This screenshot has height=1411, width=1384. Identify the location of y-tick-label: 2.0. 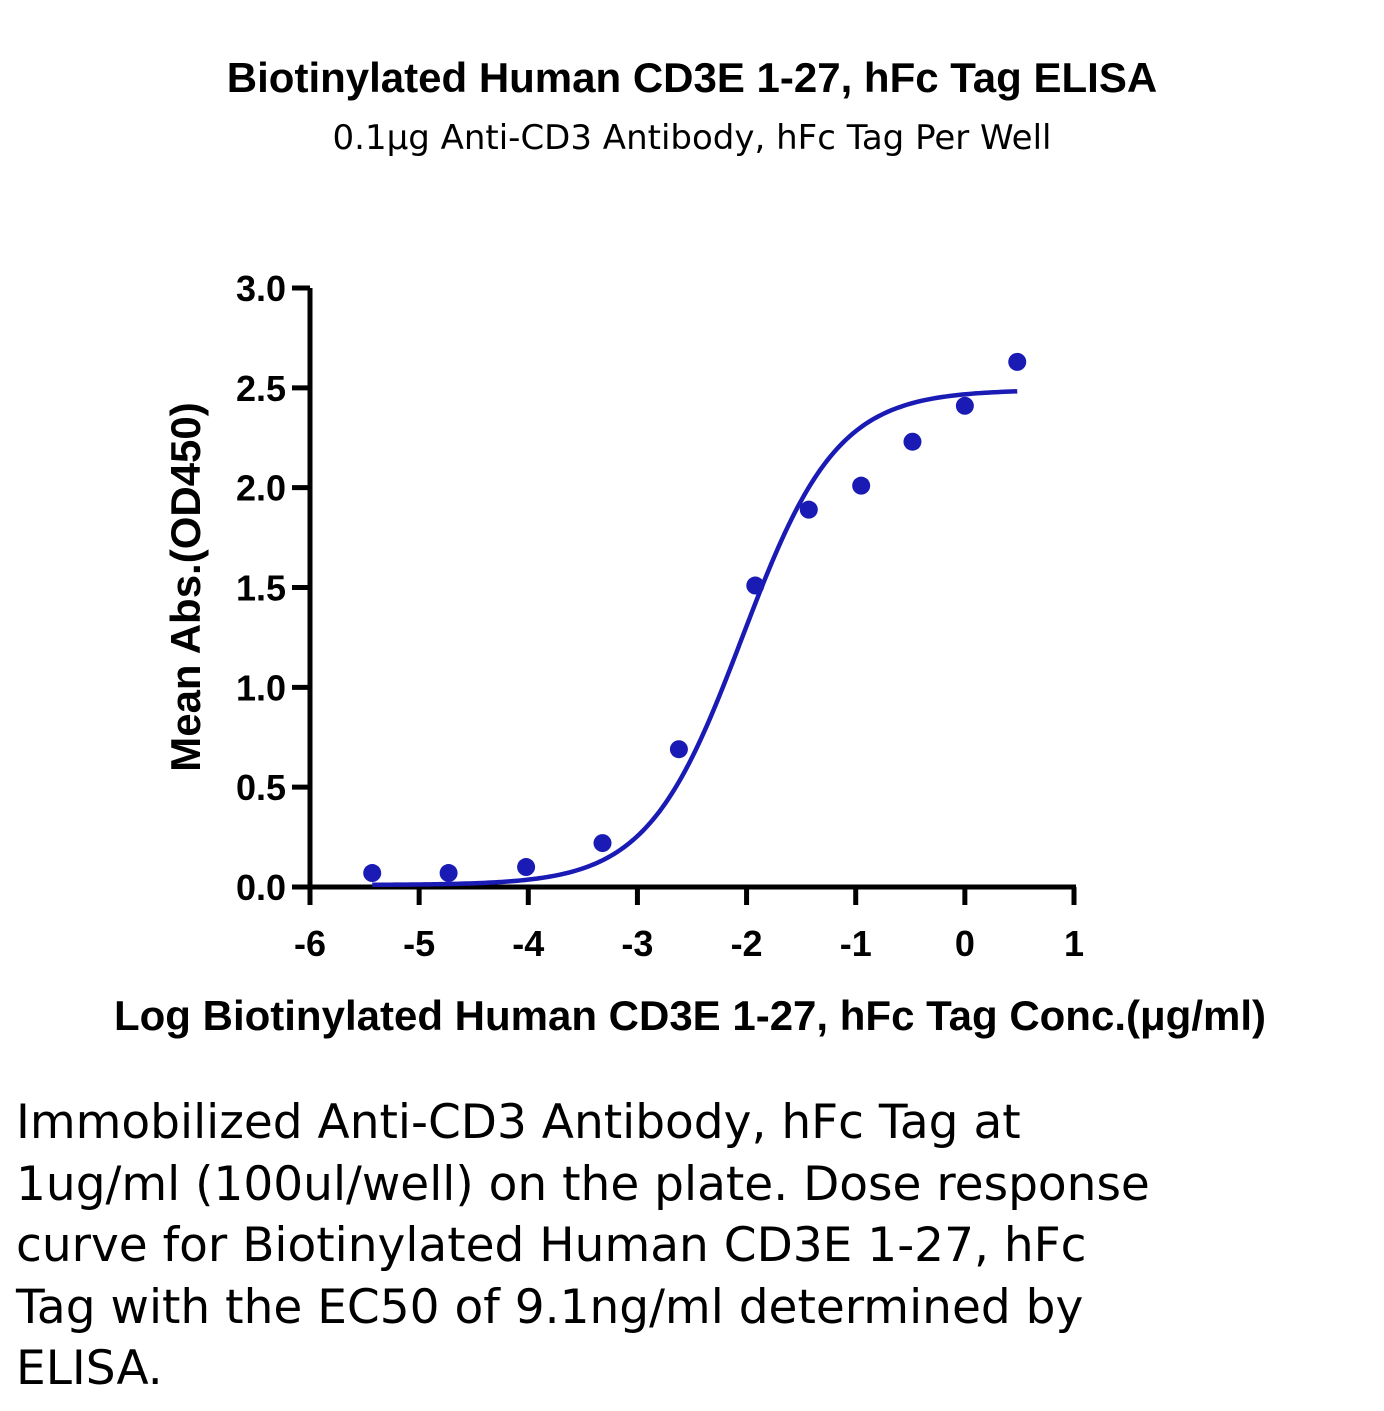
(261, 488).